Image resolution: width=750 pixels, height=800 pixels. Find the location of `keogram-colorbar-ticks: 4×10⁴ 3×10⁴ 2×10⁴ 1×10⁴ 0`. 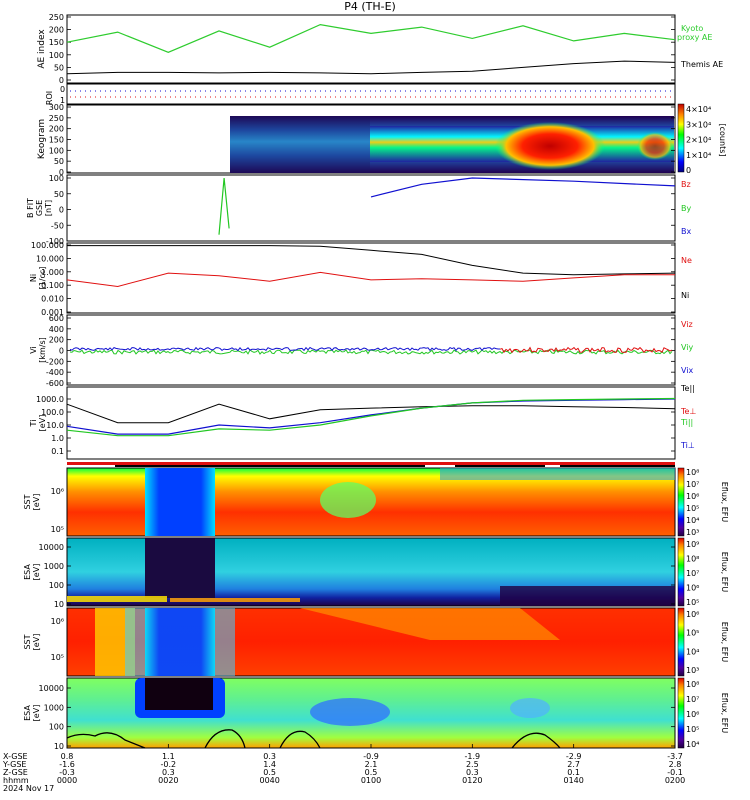

keogram-colorbar-ticks: 4×10⁴ 3×10⁴ 2×10⁴ 1×10⁴ 0 is located at coordinates (698, 140).